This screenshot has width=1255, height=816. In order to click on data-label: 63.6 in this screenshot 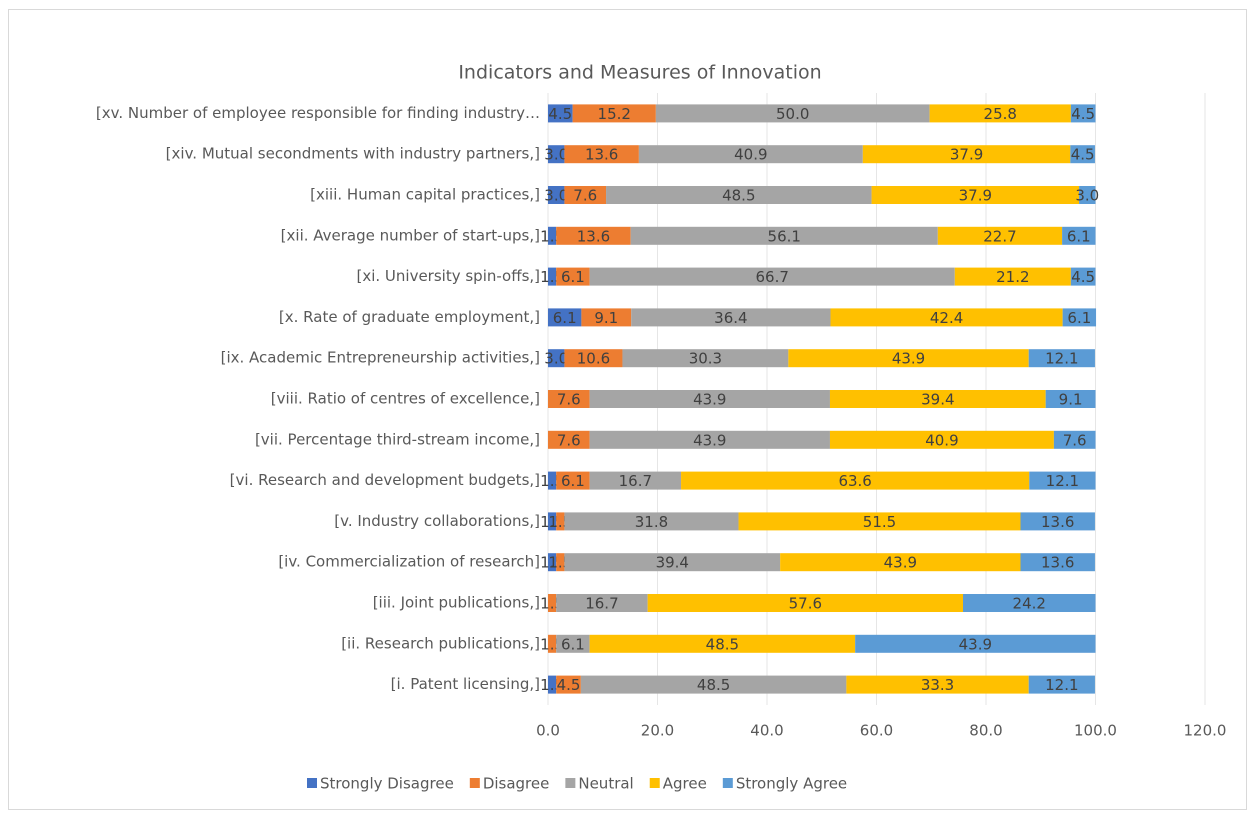, I will do `click(854, 481)`.